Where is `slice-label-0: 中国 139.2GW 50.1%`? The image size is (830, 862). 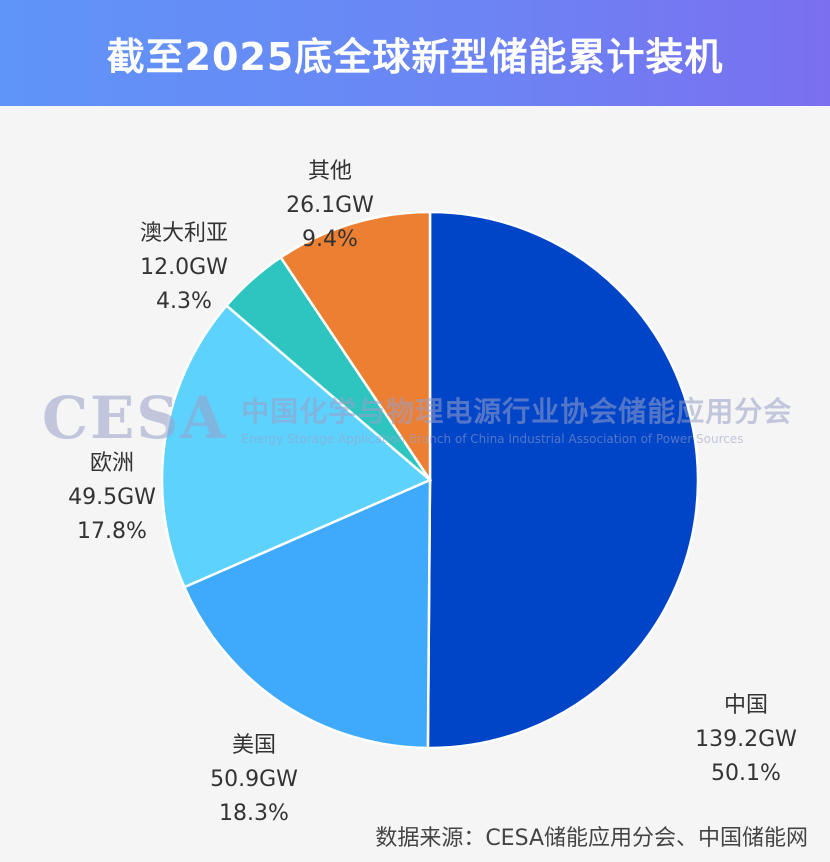
slice-label-0: 中国 139.2GW 50.1% is located at coordinates (746, 740).